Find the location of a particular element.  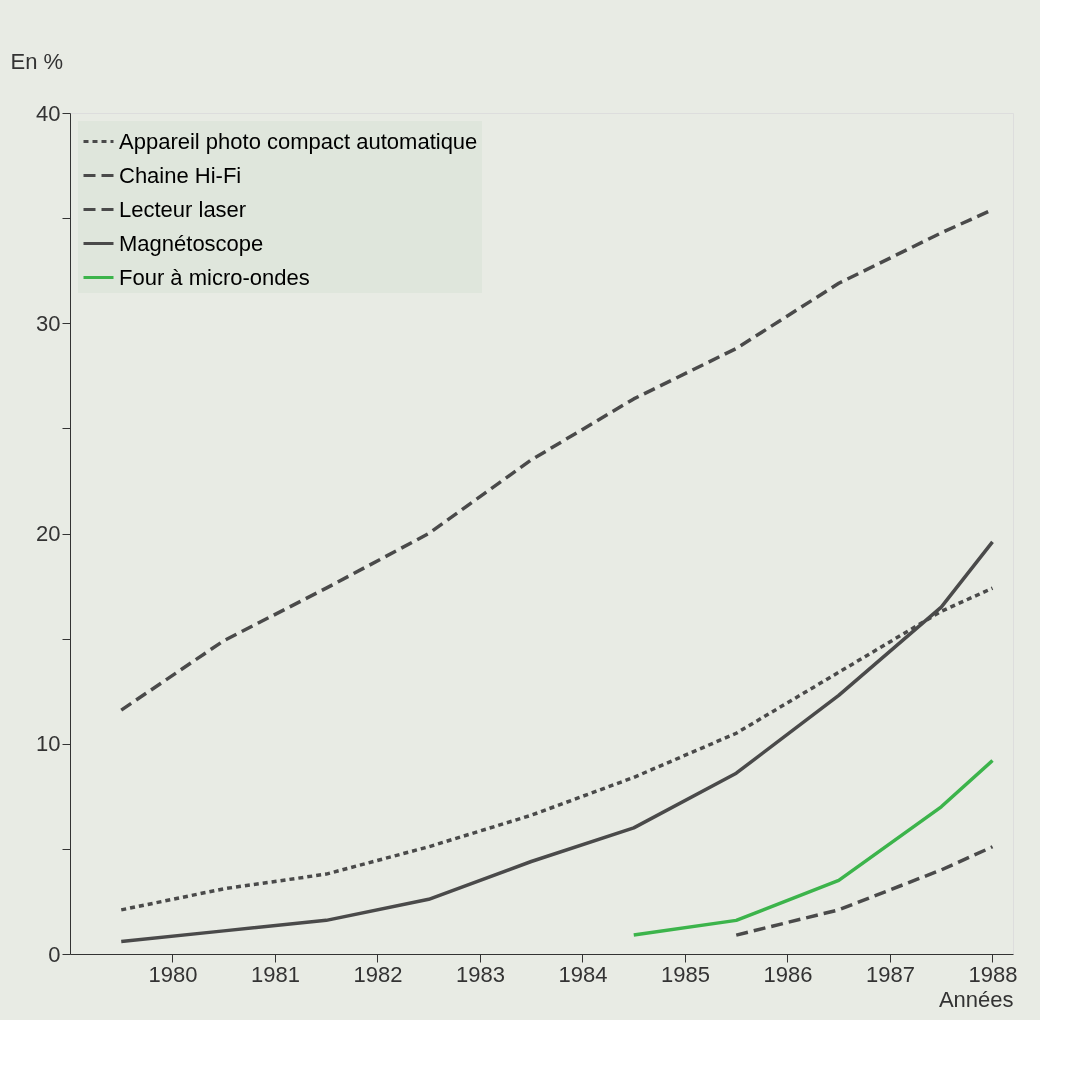

y-tick-label: 20 is located at coordinates (48, 533).